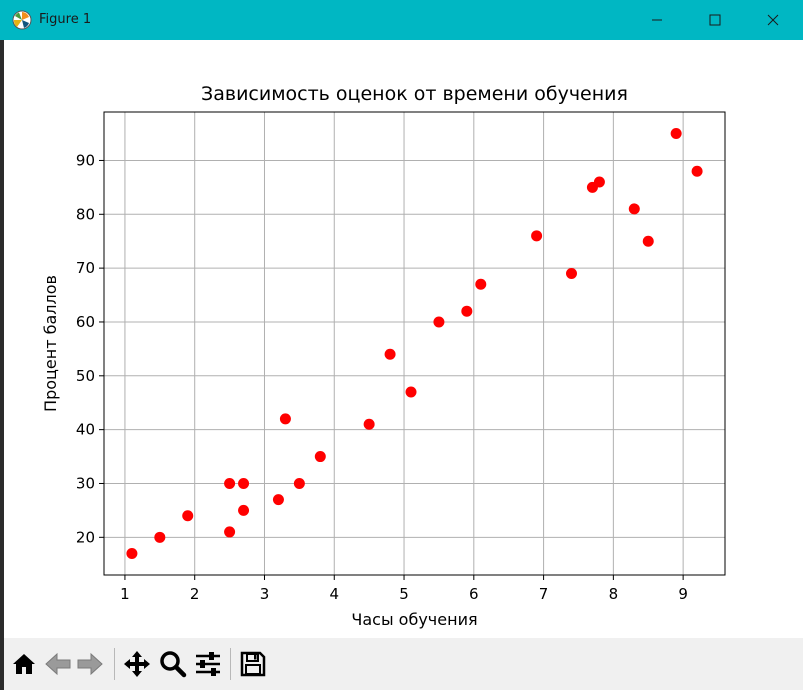 The image size is (803, 690). What do you see at coordinates (85, 160) in the screenshot?
I see `y-tick-label: 90` at bounding box center [85, 160].